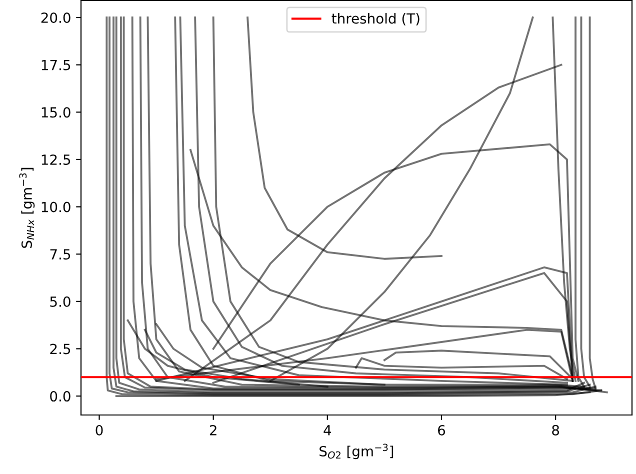 This screenshot has width=636, height=474. I want to click on y-tick-label: 12.5, so click(56, 159).